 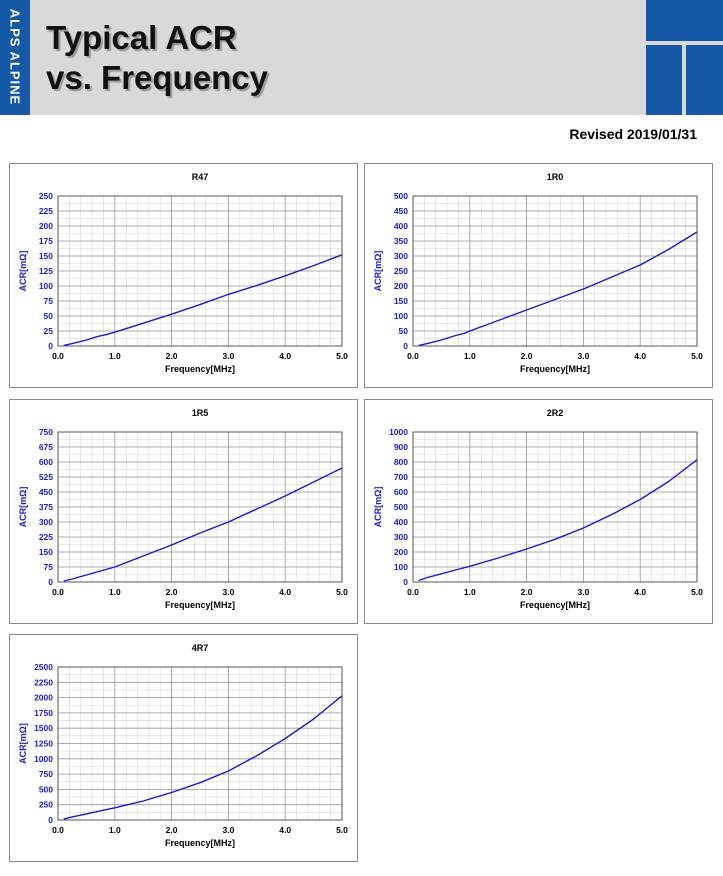 What do you see at coordinates (203, 300) in the screenshot?
I see `series-line-r47` at bounding box center [203, 300].